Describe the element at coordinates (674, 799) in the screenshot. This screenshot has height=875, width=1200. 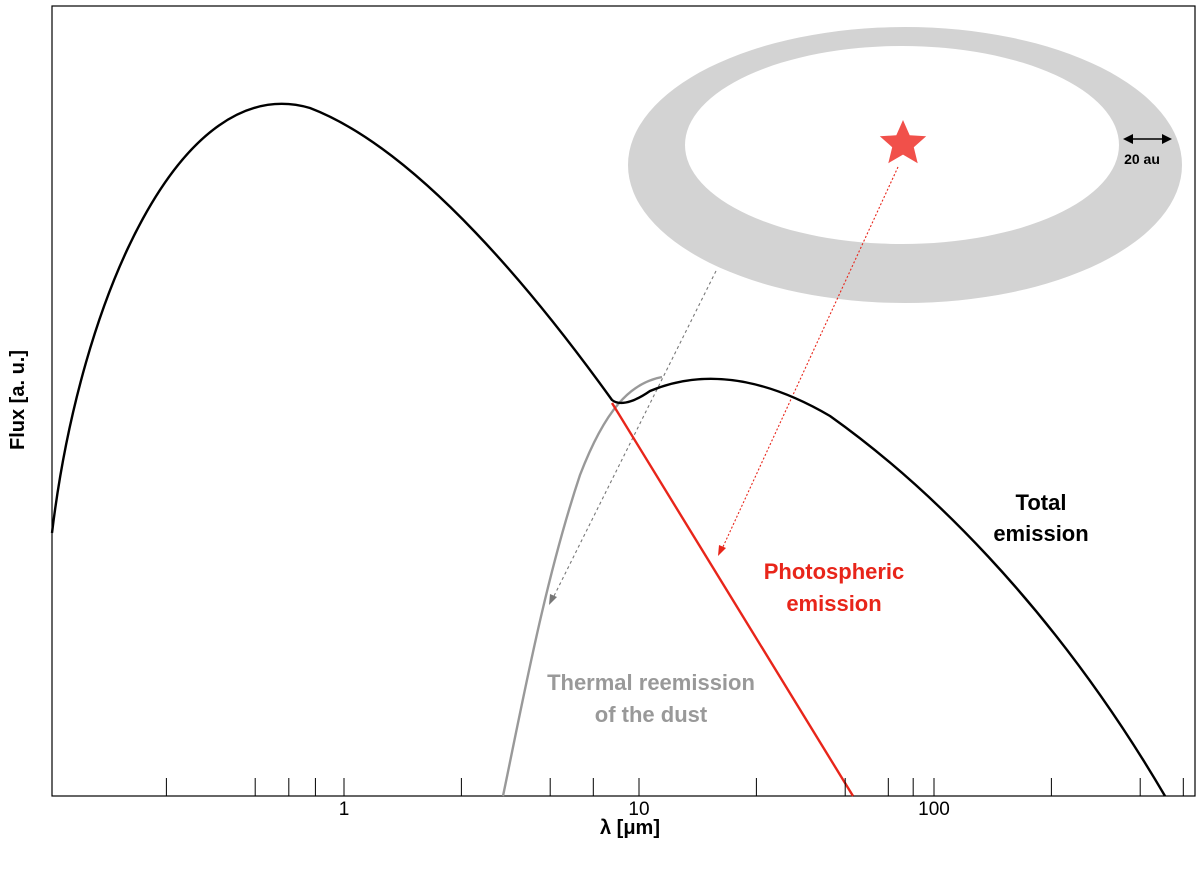
I see `x-axis-ticks: 1 10 100` at that location.